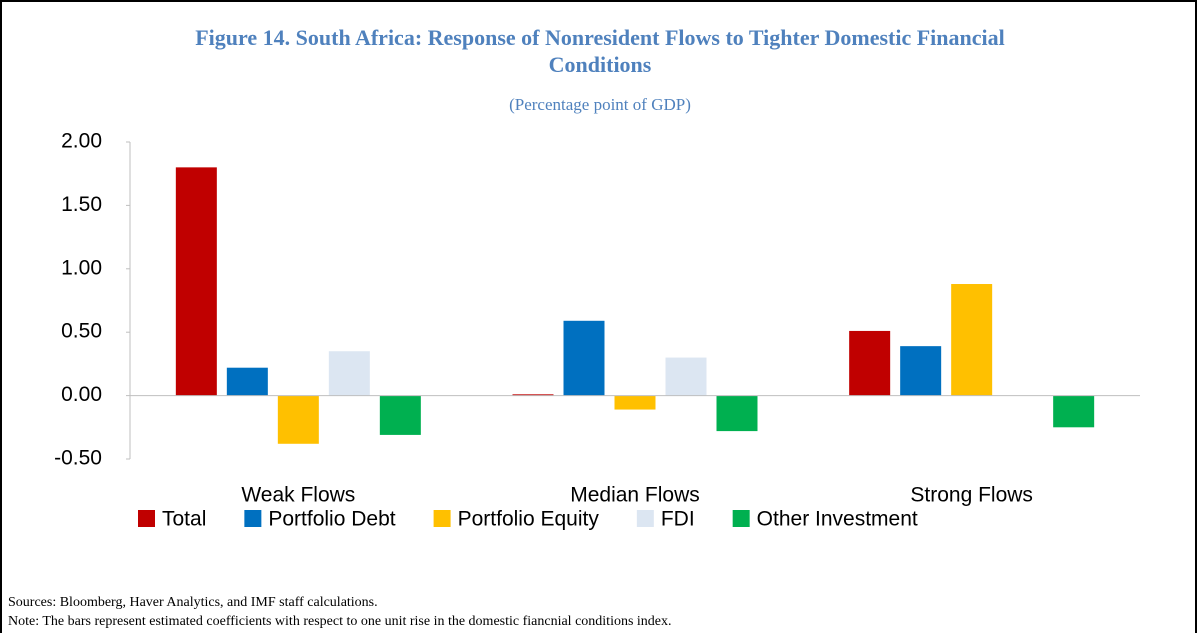 The image size is (1198, 633). What do you see at coordinates (635, 495) in the screenshot?
I see `x-tick-label: Median Flows` at bounding box center [635, 495].